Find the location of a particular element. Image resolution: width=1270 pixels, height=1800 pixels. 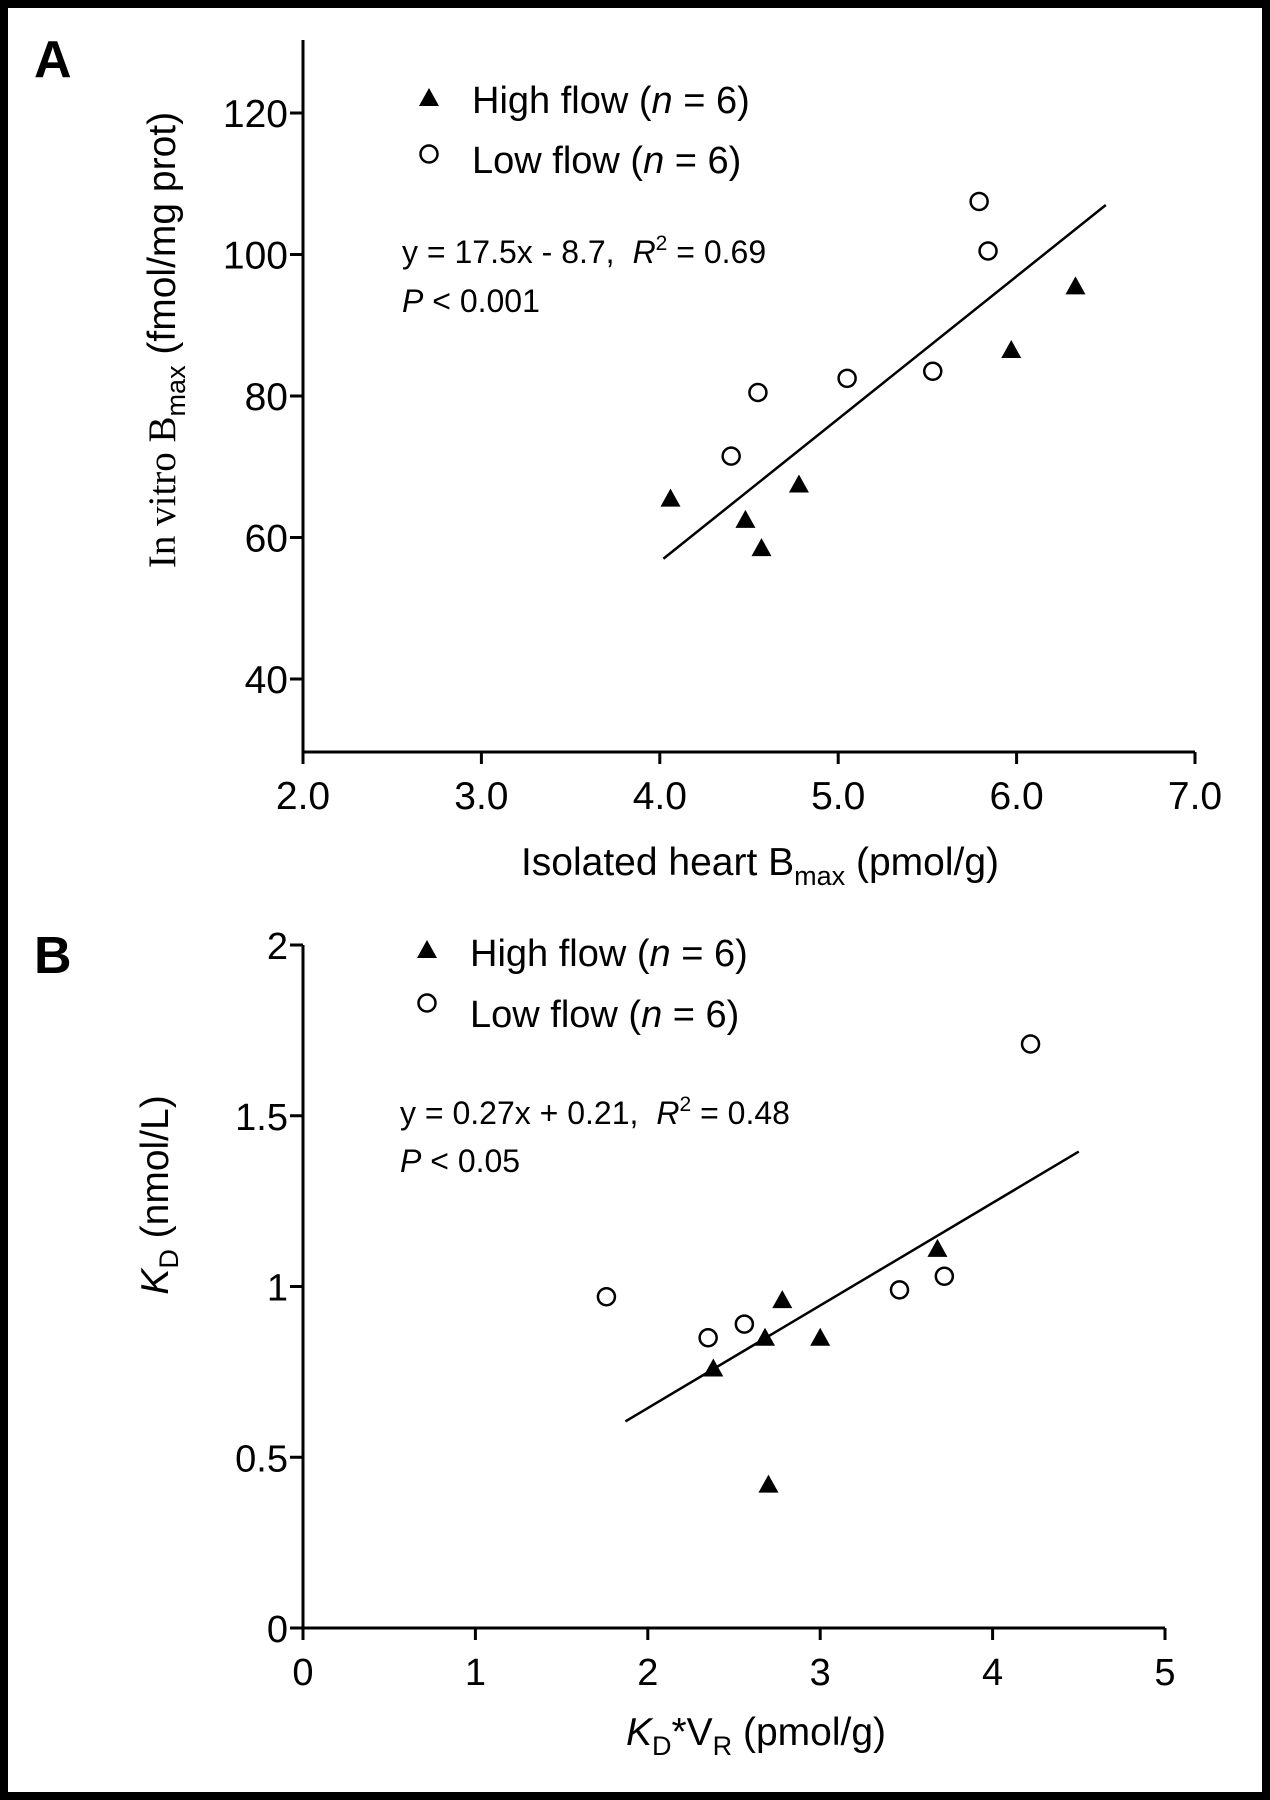

x-tick-label: 1 is located at coordinates (475, 1673).